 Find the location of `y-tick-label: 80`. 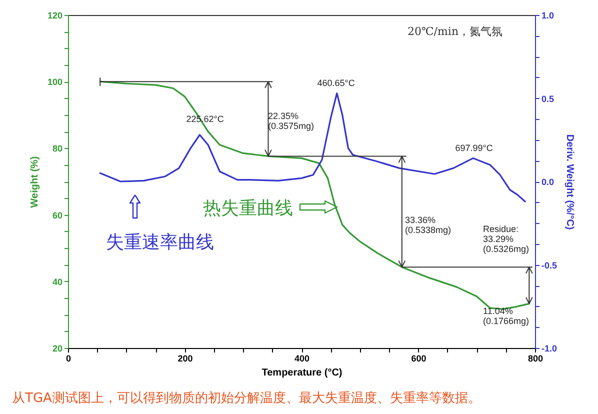

y-tick-label: 80 is located at coordinates (57, 149).